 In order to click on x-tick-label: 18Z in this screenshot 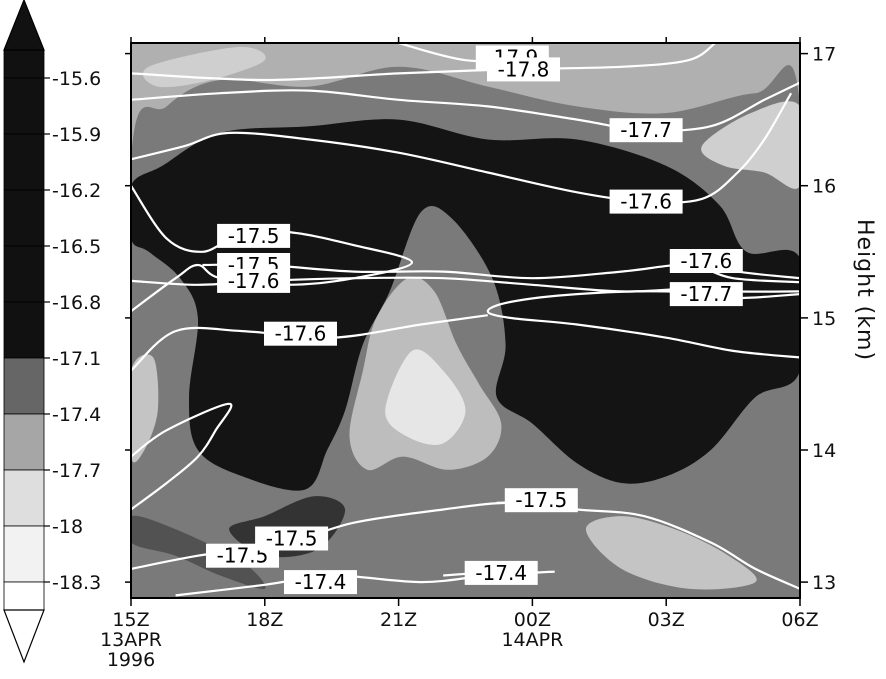, I will do `click(264, 620)`.